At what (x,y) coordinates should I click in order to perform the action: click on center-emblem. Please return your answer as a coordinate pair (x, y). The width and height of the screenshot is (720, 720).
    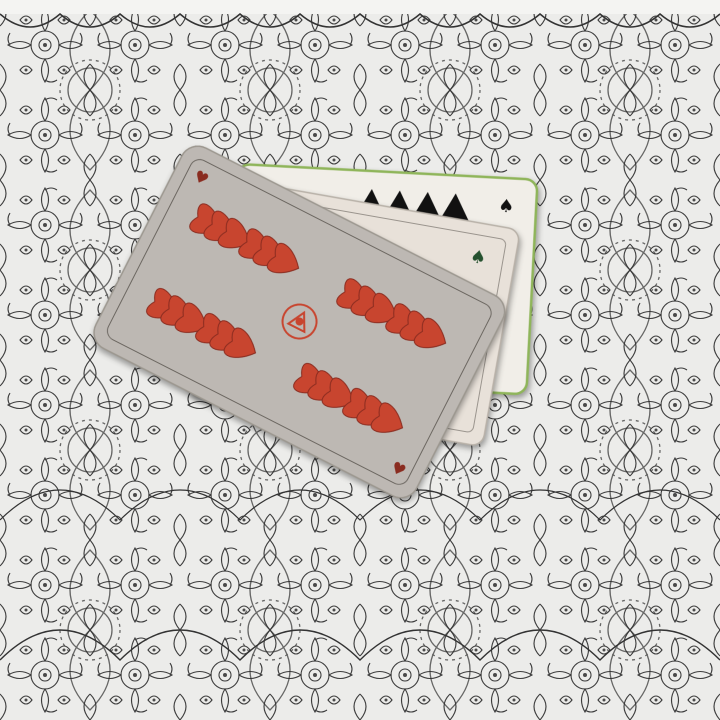
    Looking at the image, I should click on (299, 321).